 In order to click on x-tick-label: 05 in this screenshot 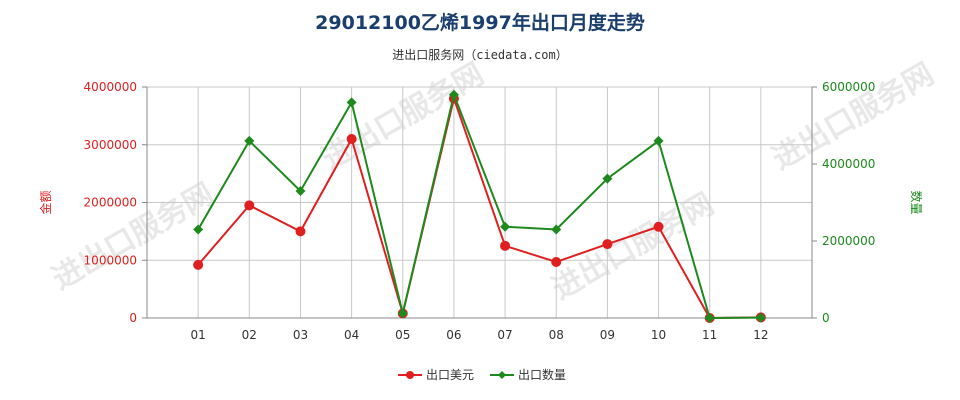, I will do `click(402, 335)`.